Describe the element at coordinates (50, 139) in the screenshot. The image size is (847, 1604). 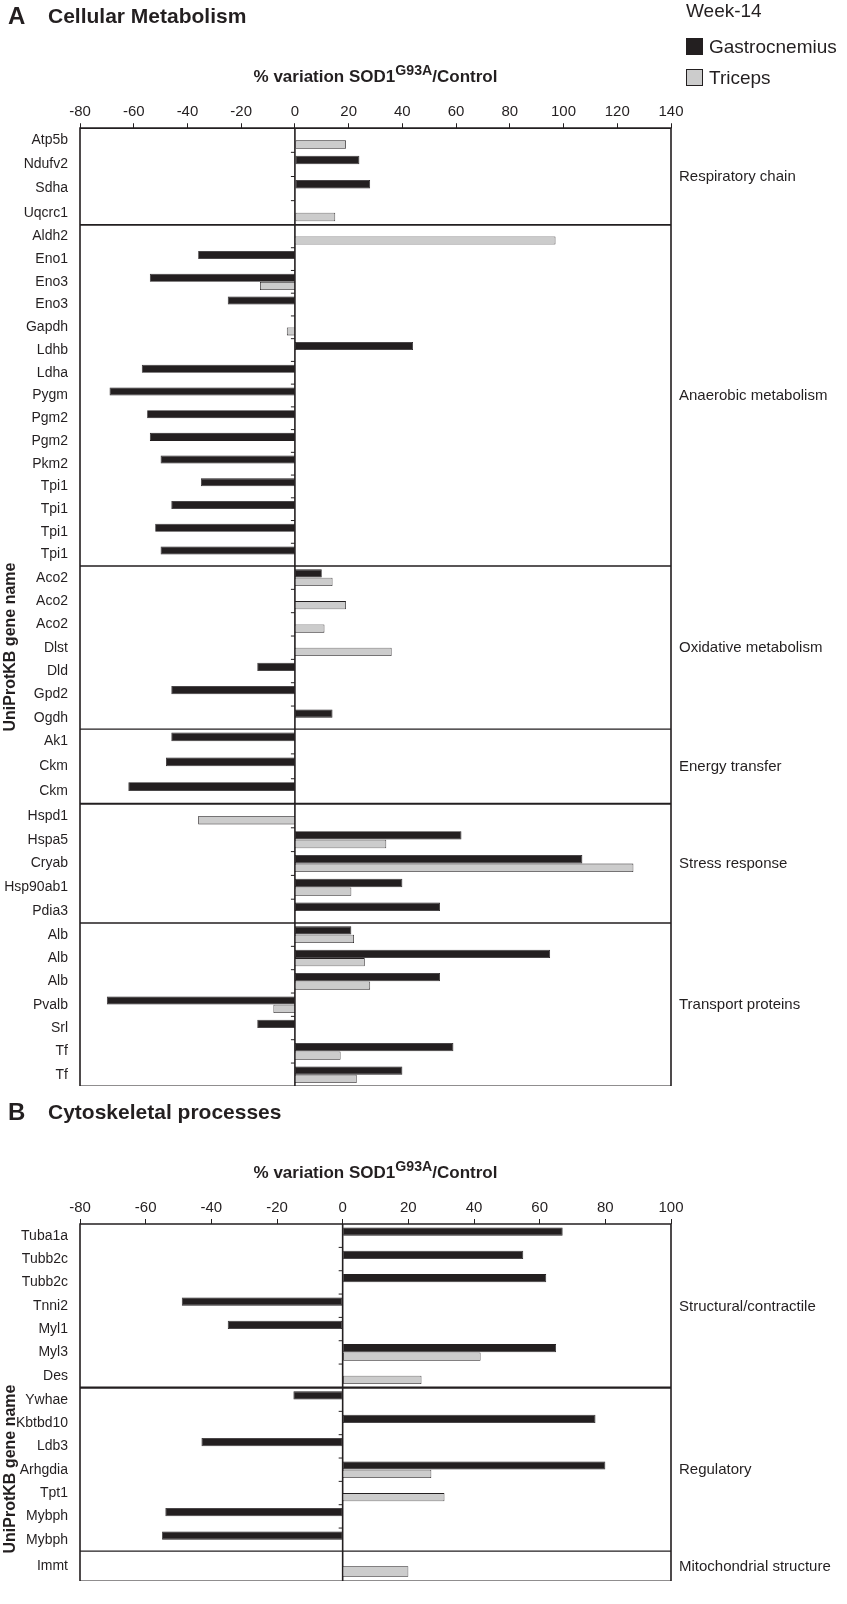
I see `y-tick-label: Atp5b` at that location.